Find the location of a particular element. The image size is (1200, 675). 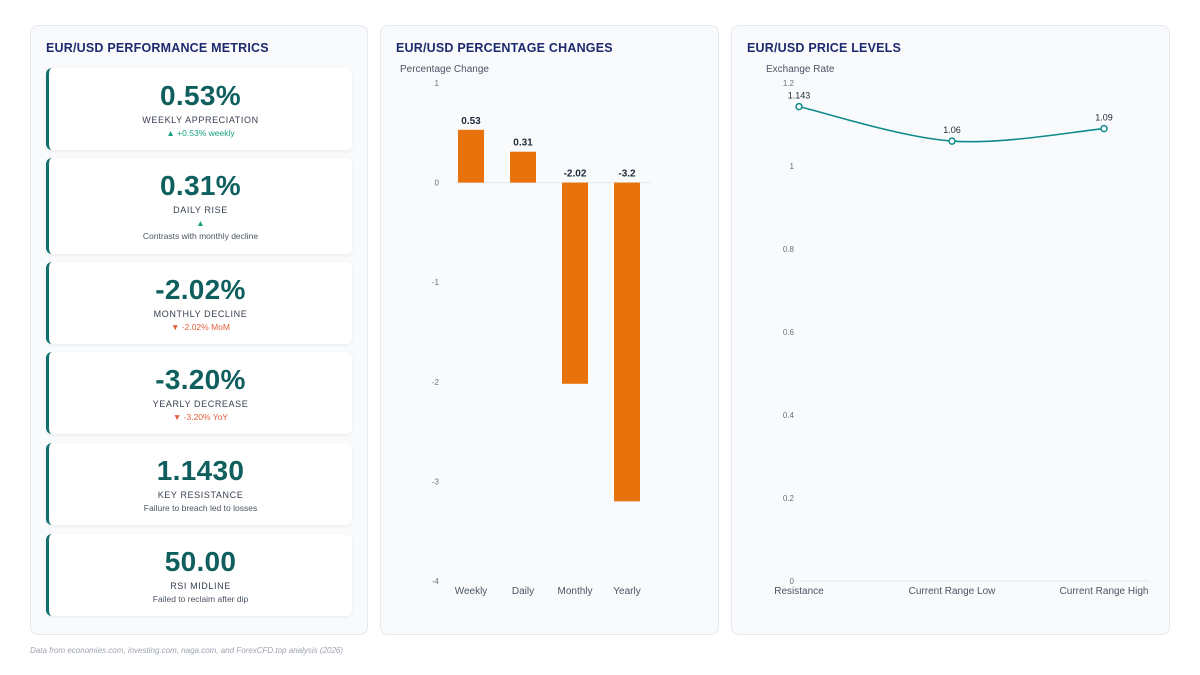

metric-trend: ▲ is located at coordinates (200, 223).